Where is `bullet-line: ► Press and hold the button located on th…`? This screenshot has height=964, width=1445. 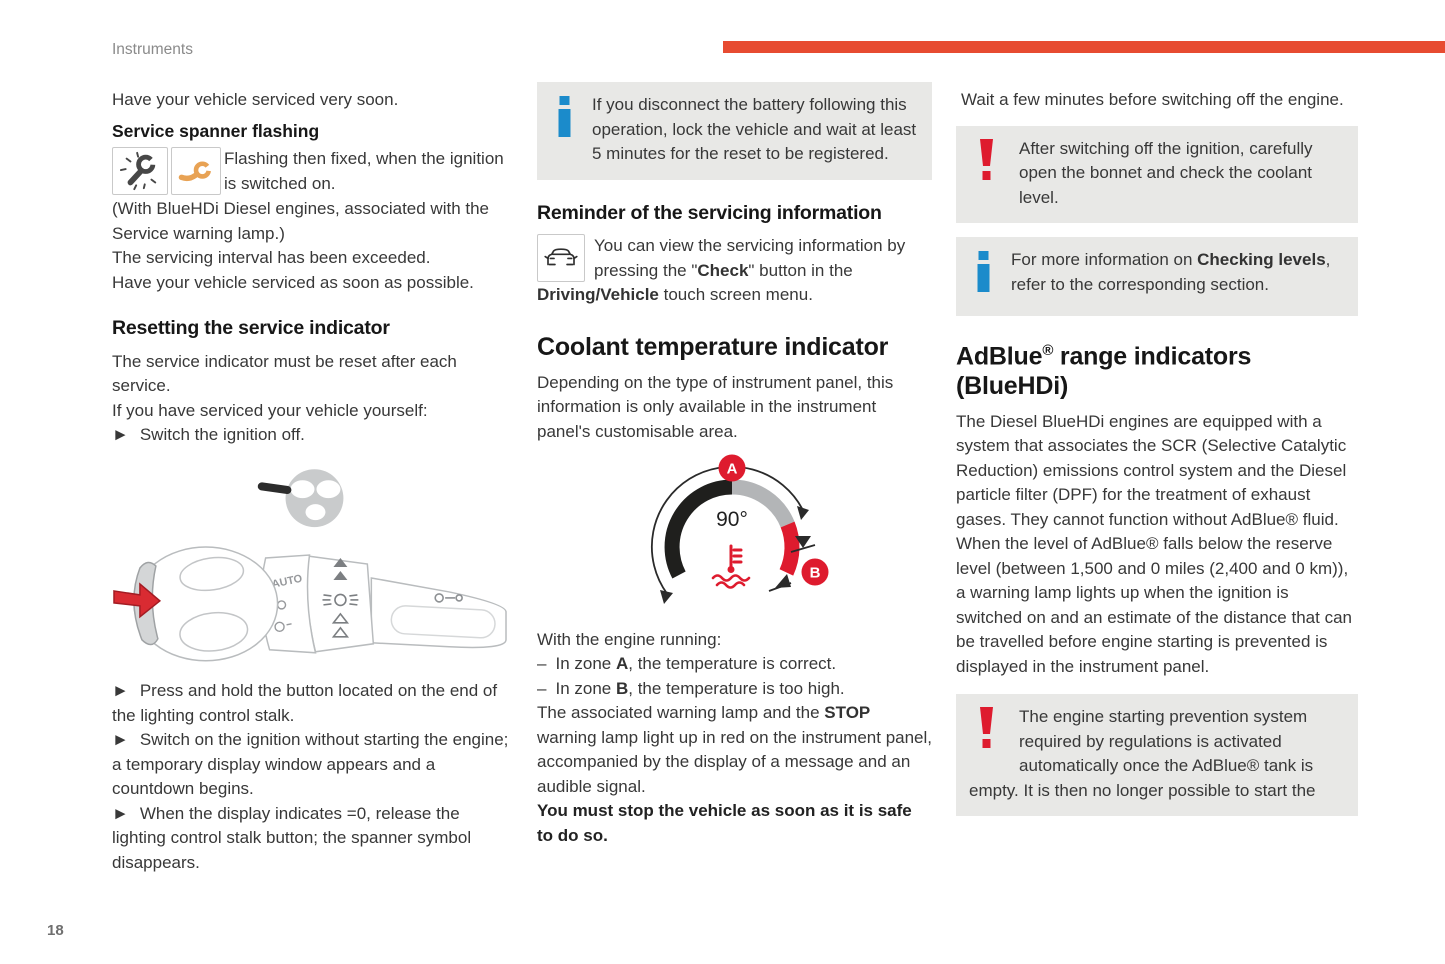
bullet-line: ► Press and hold the button located on th… is located at coordinates (305, 703).